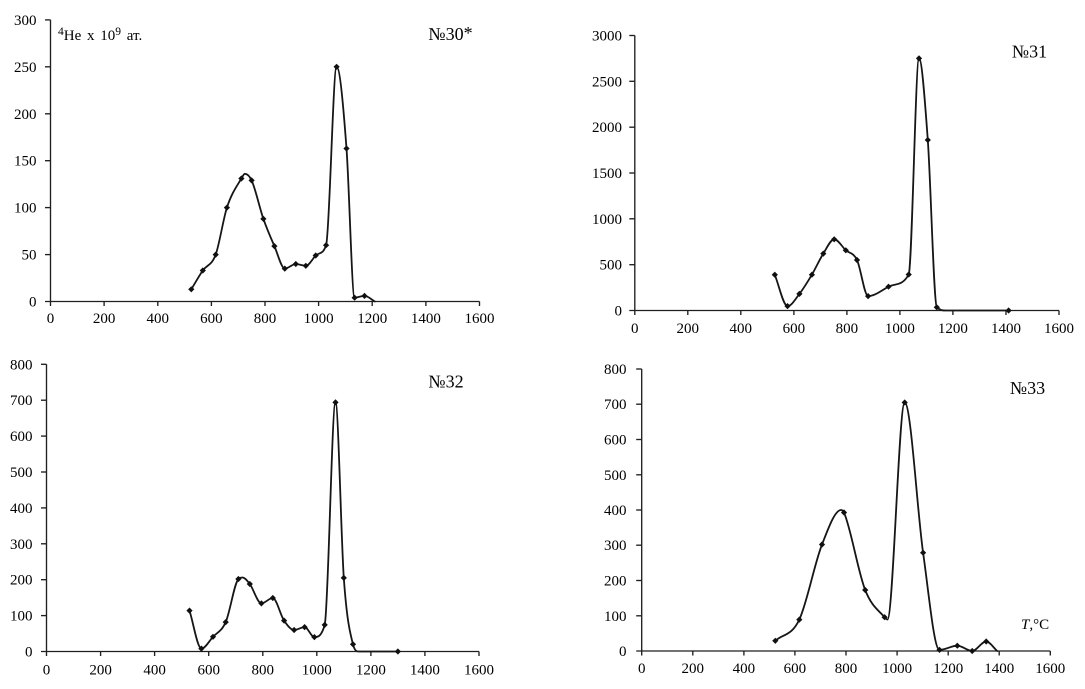 The image size is (1085, 689). Describe the element at coordinates (450, 33) in the screenshot. I see `svg-text: №30*` at that location.